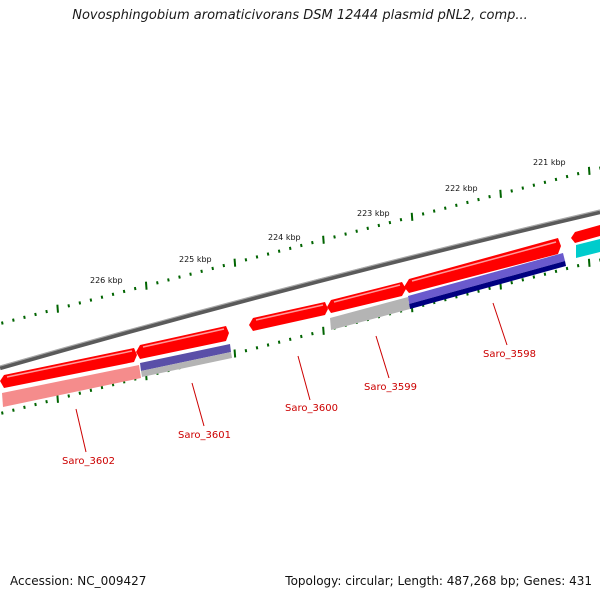 This screenshot has height=600, width=600. I want to click on track-bar-pink, so click(71, 386).